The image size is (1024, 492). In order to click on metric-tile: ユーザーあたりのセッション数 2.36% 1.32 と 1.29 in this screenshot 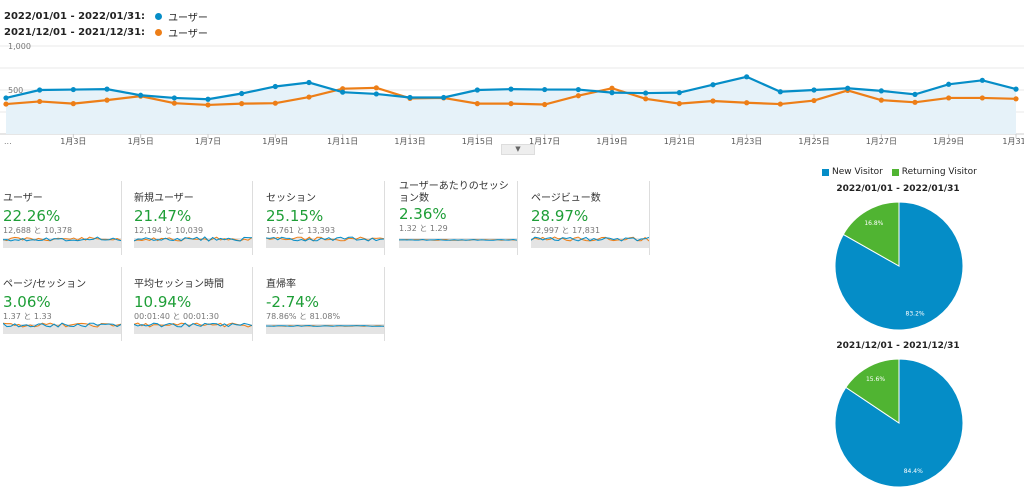, I will do `click(458, 218)`.